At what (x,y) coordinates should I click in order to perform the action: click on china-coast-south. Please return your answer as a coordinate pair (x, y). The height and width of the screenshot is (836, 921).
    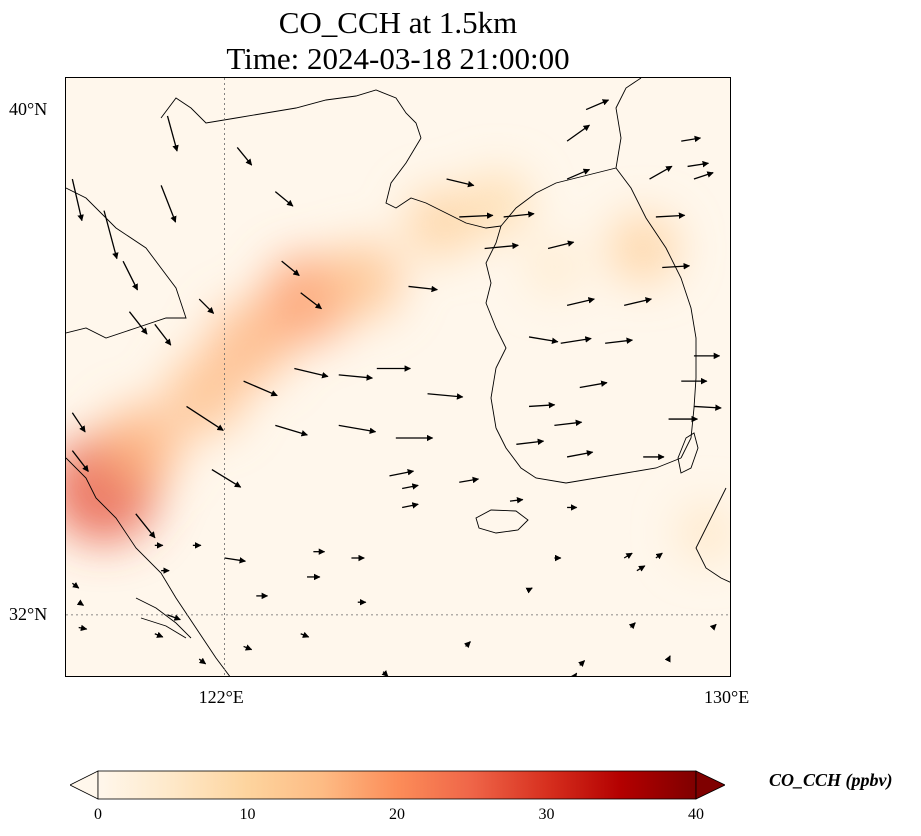
    Looking at the image, I should click on (148, 566).